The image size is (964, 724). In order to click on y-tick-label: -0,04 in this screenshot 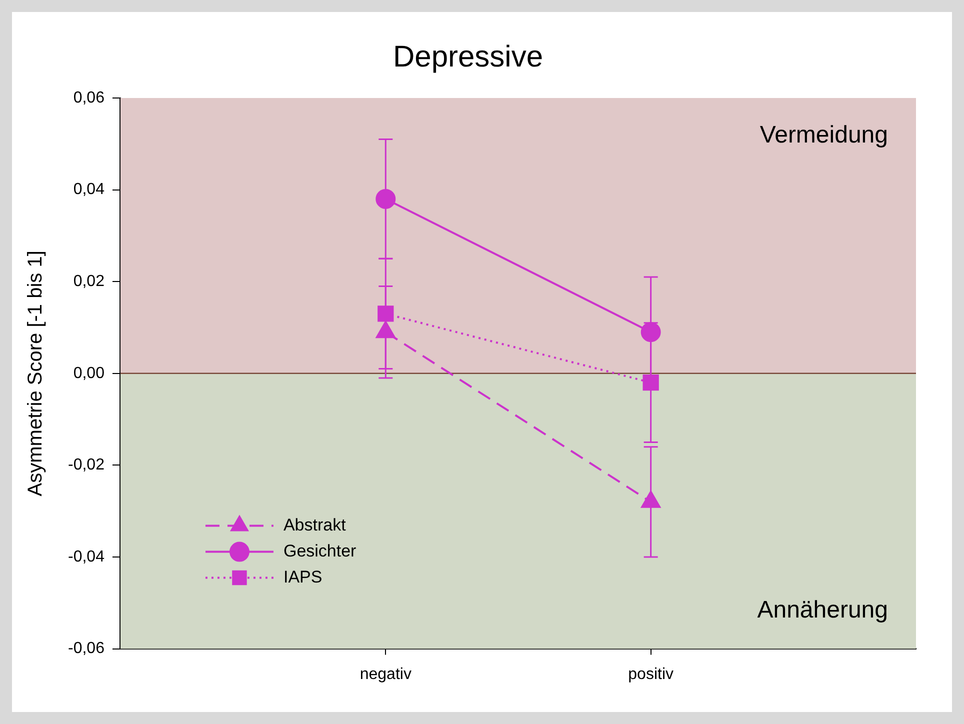, I will do `click(86, 557)`.